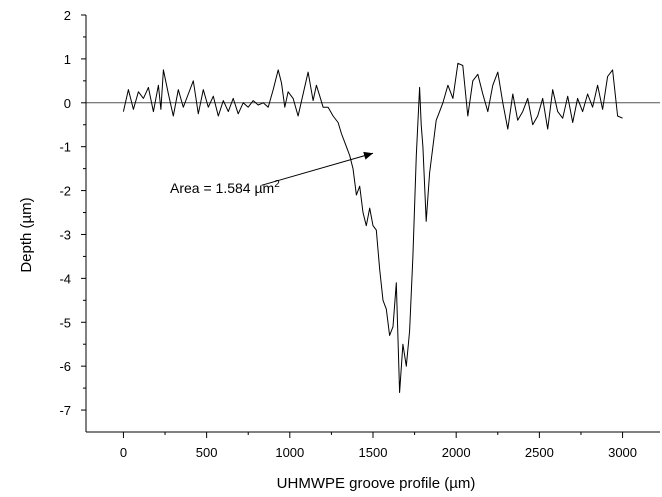 This screenshot has height=497, width=662. I want to click on y-tick-label: 1, so click(67, 59).